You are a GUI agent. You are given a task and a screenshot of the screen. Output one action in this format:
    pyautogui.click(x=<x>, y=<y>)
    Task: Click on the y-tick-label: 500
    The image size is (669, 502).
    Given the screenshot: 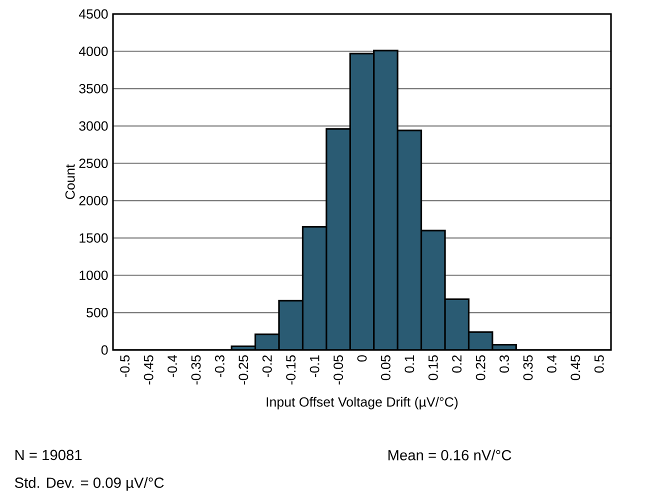 What is the action you would take?
    pyautogui.click(x=97, y=313)
    